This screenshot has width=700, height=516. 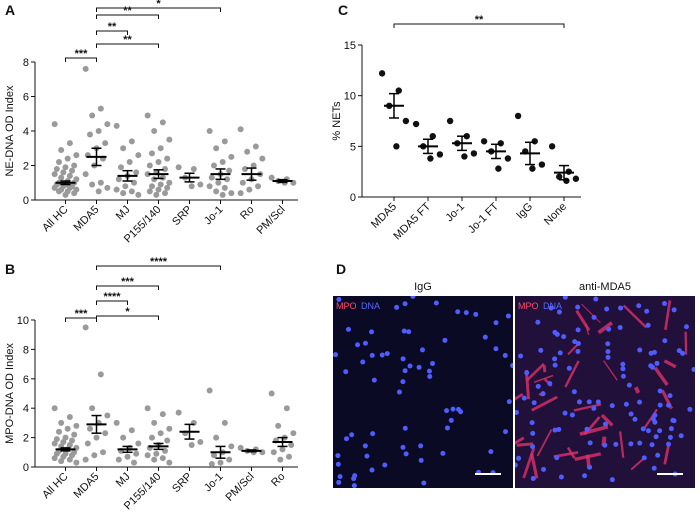 I want to click on panel-label: B, so click(x=10, y=269).